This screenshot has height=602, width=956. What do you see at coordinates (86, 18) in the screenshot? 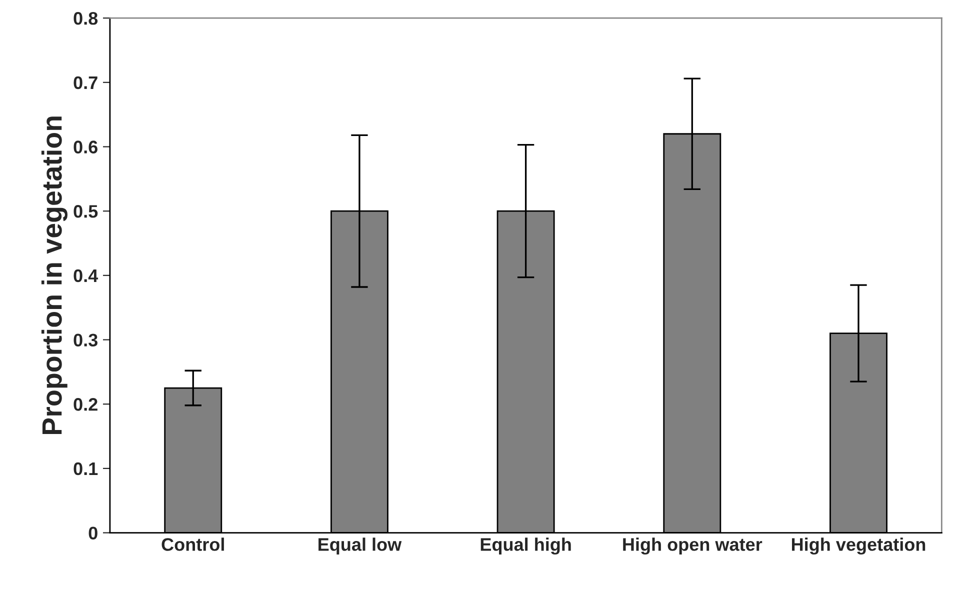
I see `y-tick-label: 0.8` at bounding box center [86, 18].